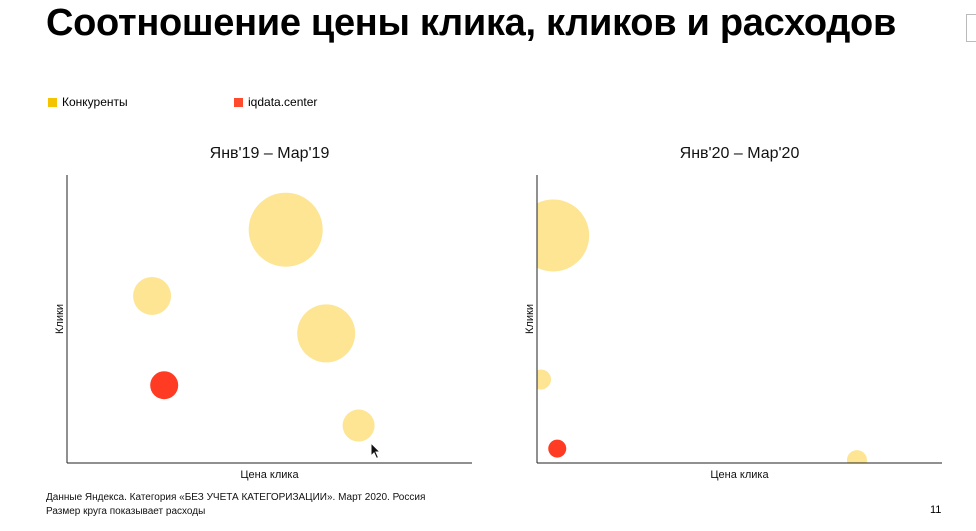 The width and height of the screenshot is (976, 531). Describe the element at coordinates (740, 153) in the screenshot. I see `chart-title: Янв'20 – Мар'20` at that location.